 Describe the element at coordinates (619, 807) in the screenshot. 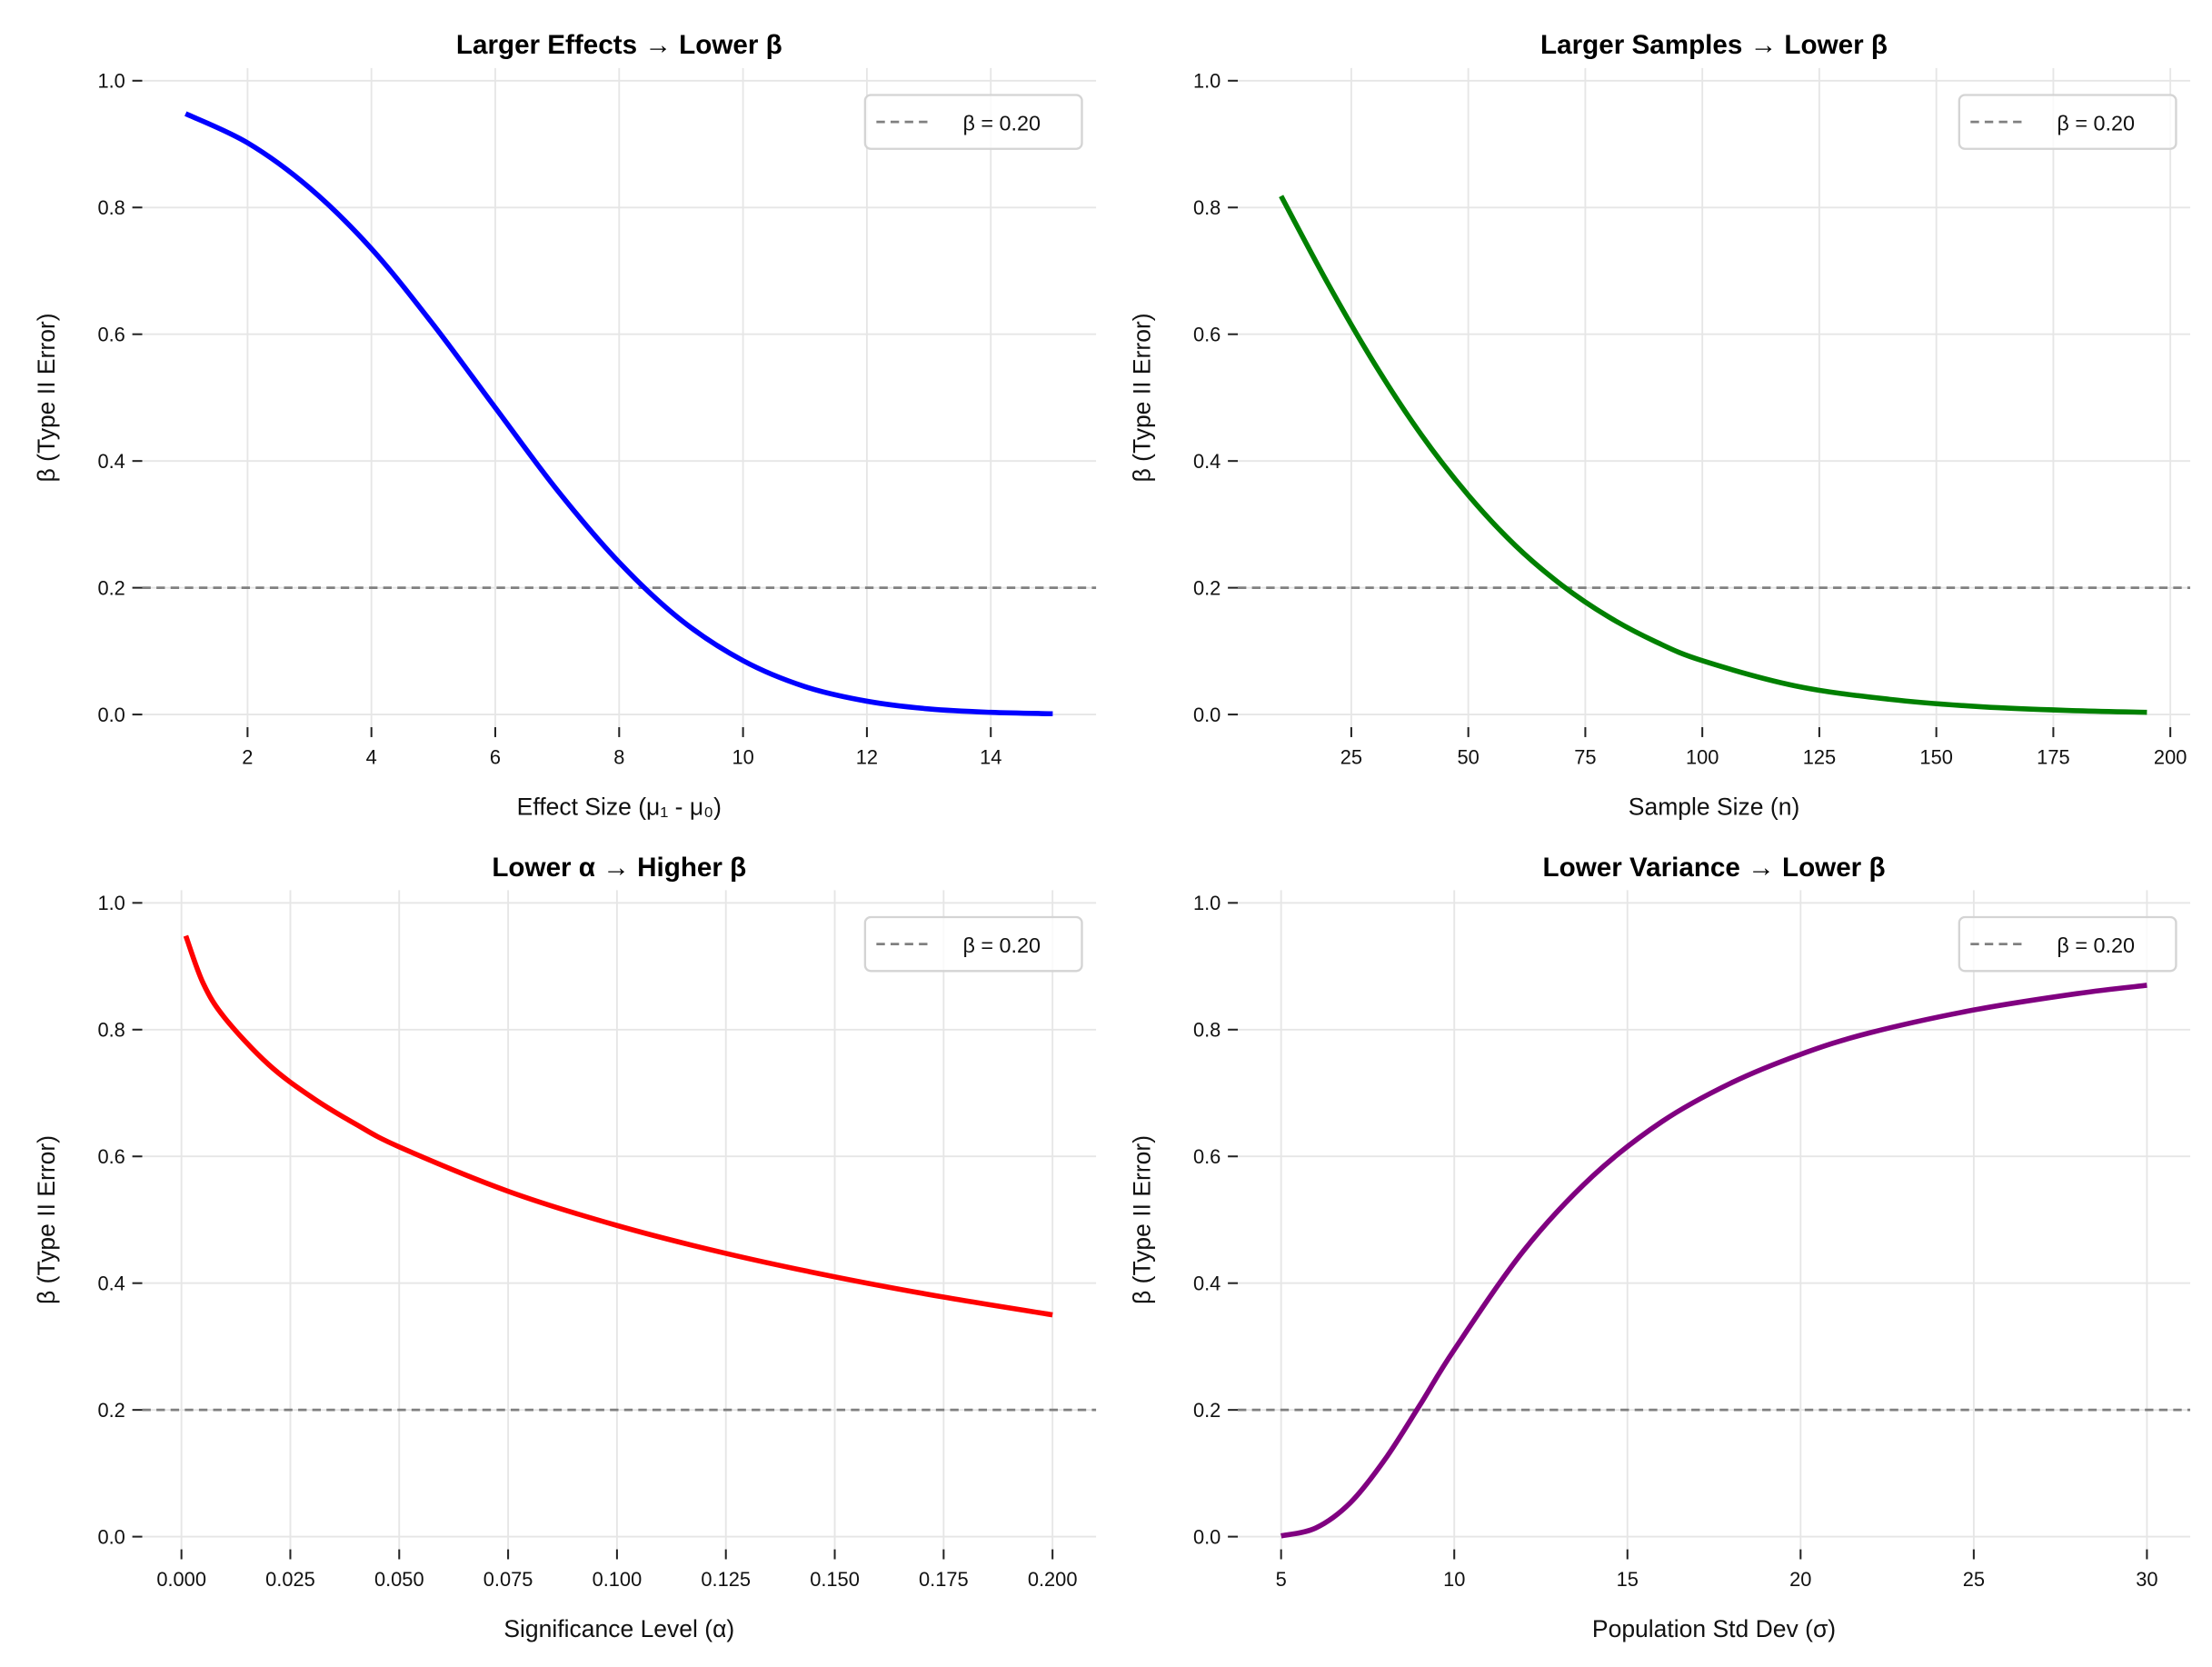

I see `x-axis-label: Effect Size (μ₁ - μ₀)` at that location.